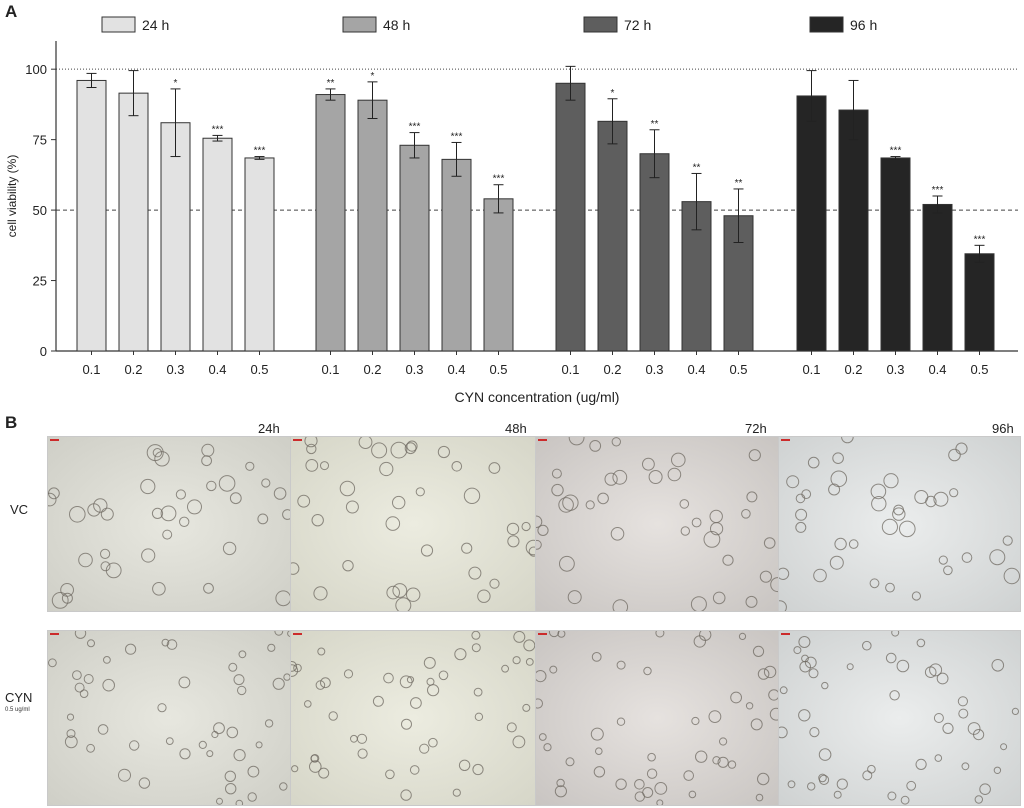  I want to click on micrograph-vc-72h, so click(657, 524).